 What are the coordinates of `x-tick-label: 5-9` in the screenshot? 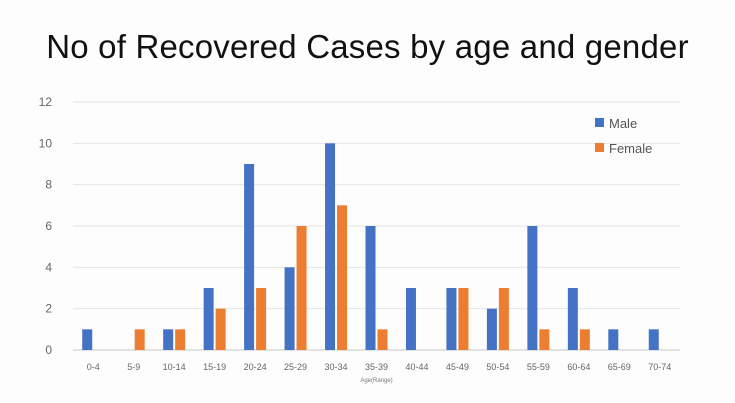 It's located at (133, 367).